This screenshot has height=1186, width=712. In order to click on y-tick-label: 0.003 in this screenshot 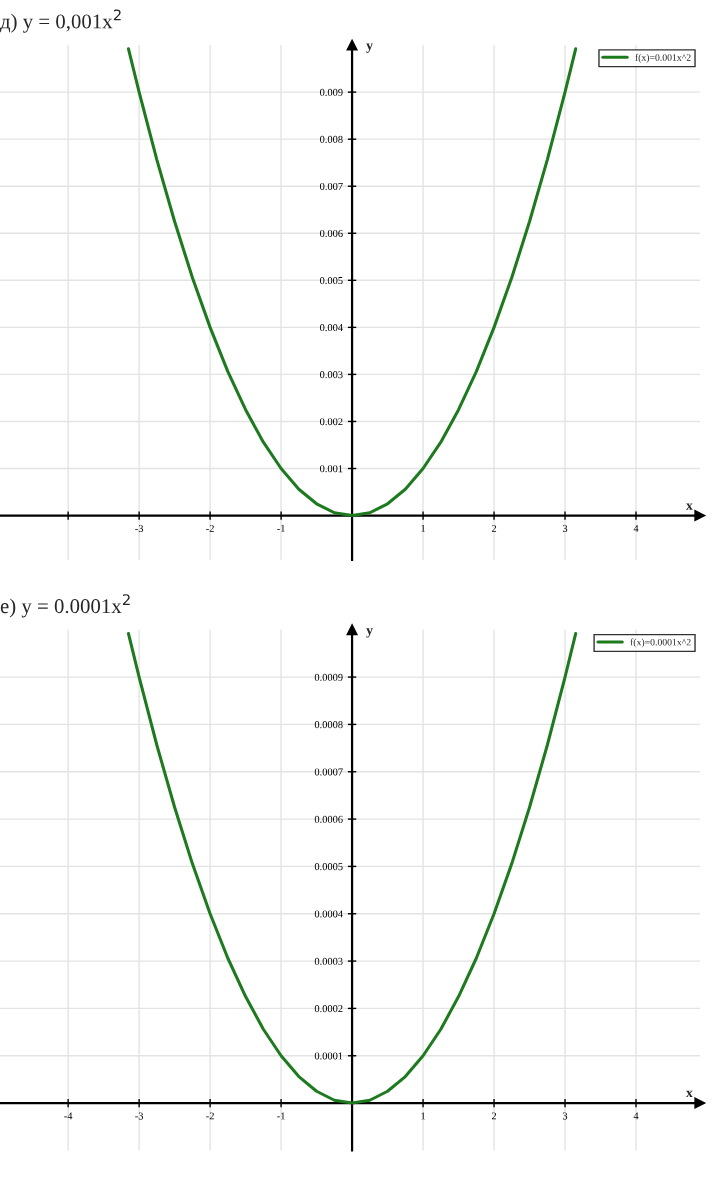, I will do `click(331, 375)`.